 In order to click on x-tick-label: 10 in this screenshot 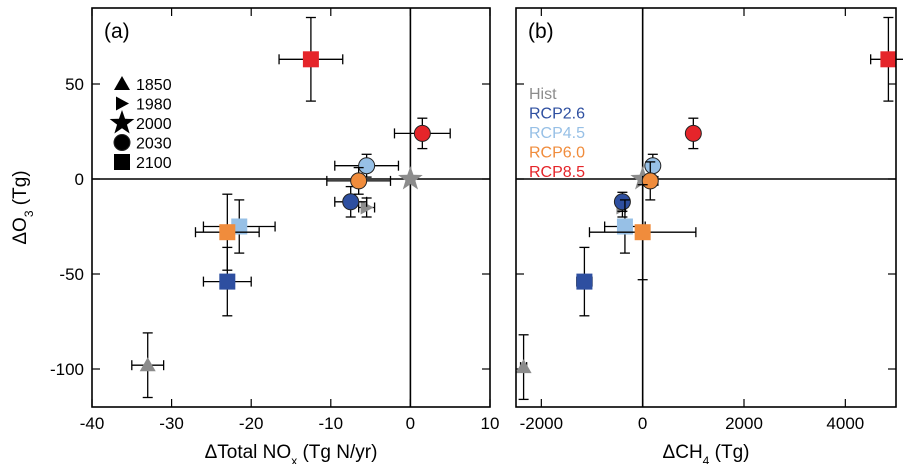, I will do `click(490, 423)`.